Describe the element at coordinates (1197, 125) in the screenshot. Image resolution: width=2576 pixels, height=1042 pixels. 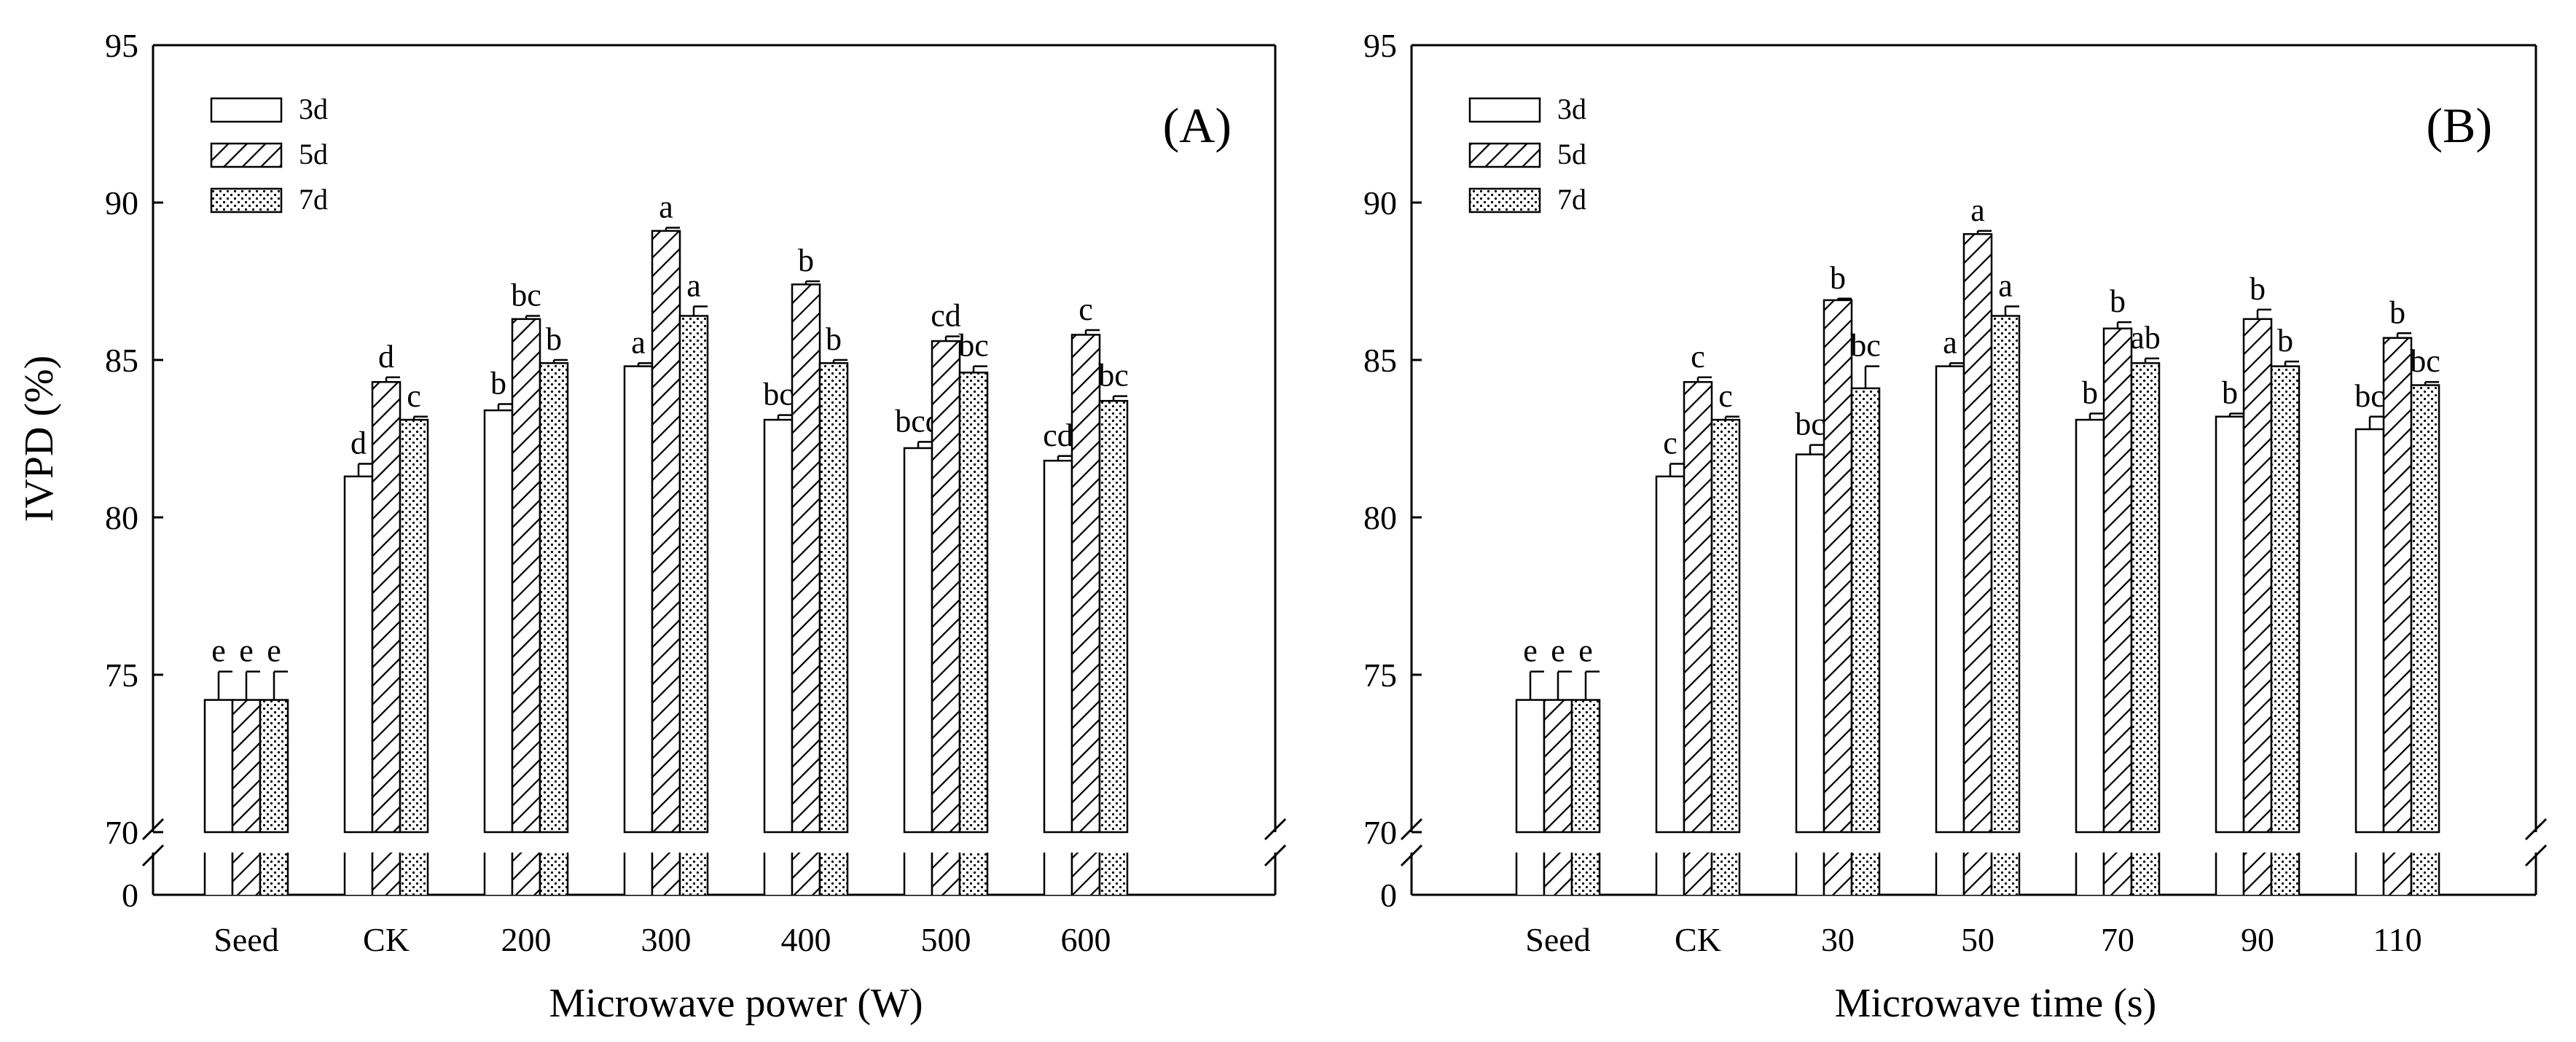
I see `panel-label: (A)` at that location.